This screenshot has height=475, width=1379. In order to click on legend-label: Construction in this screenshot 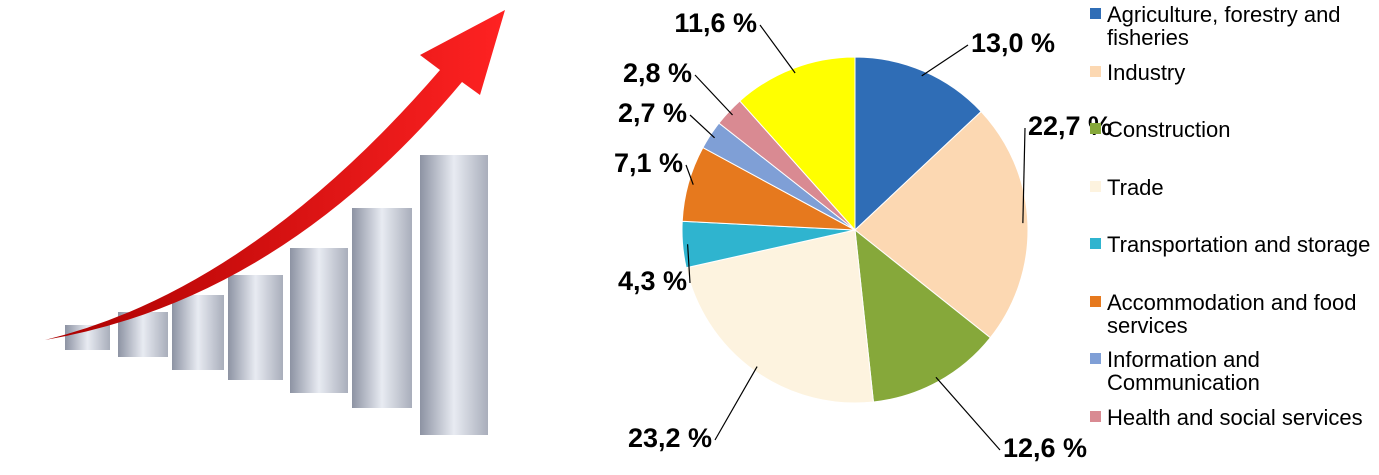, I will do `click(1169, 129)`.